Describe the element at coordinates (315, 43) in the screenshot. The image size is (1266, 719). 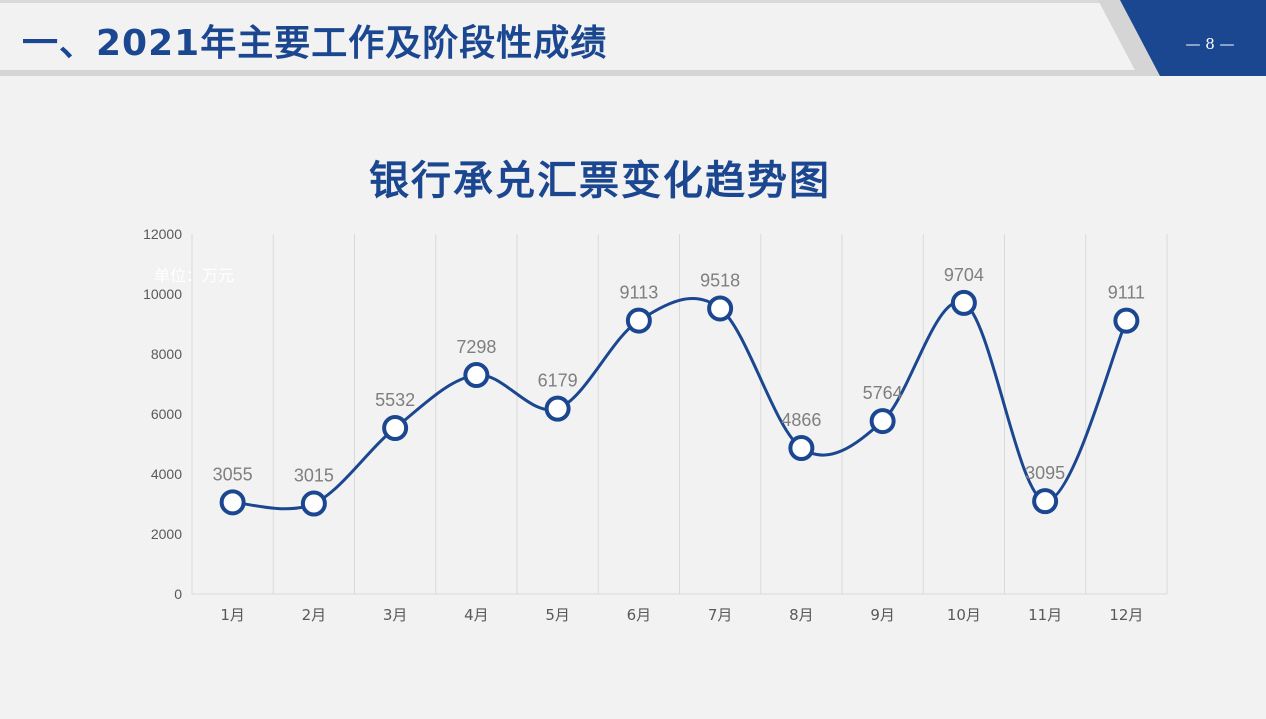
I see `page-title: 一、2021年主要工作及阶段性成绩` at that location.